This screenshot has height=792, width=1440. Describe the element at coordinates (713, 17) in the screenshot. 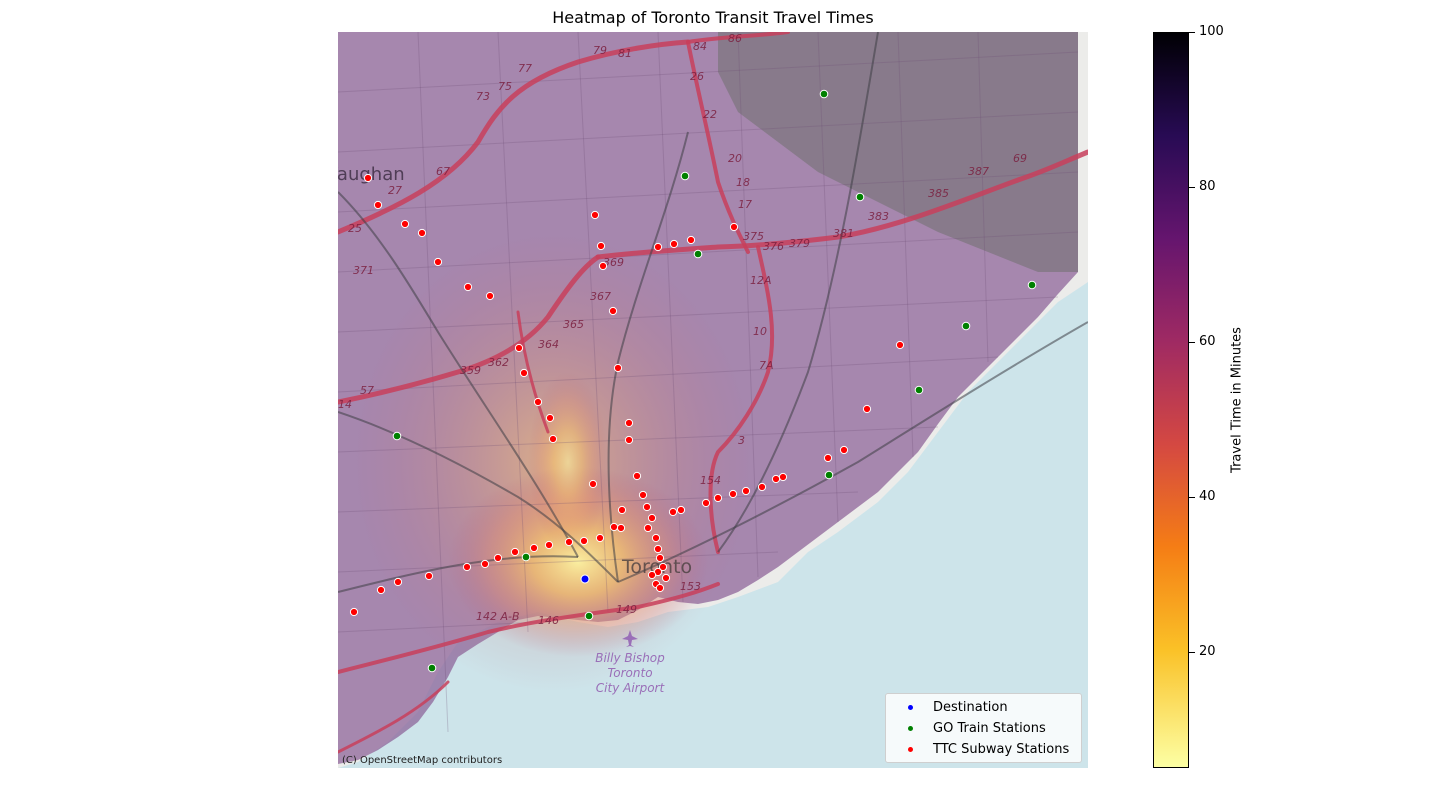

I see `map-title: Heatmap of Toronto Transit Travel Times` at that location.